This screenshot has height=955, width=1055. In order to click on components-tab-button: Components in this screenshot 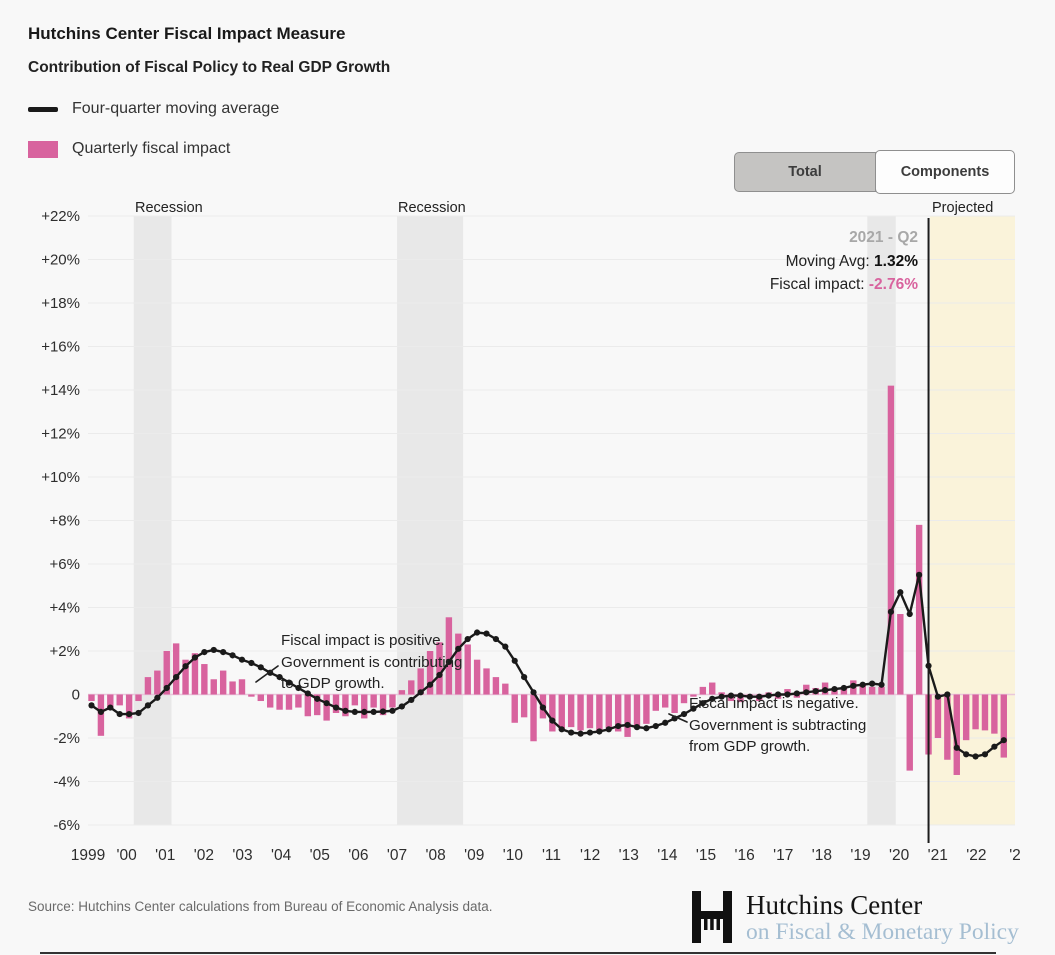, I will do `click(945, 172)`.